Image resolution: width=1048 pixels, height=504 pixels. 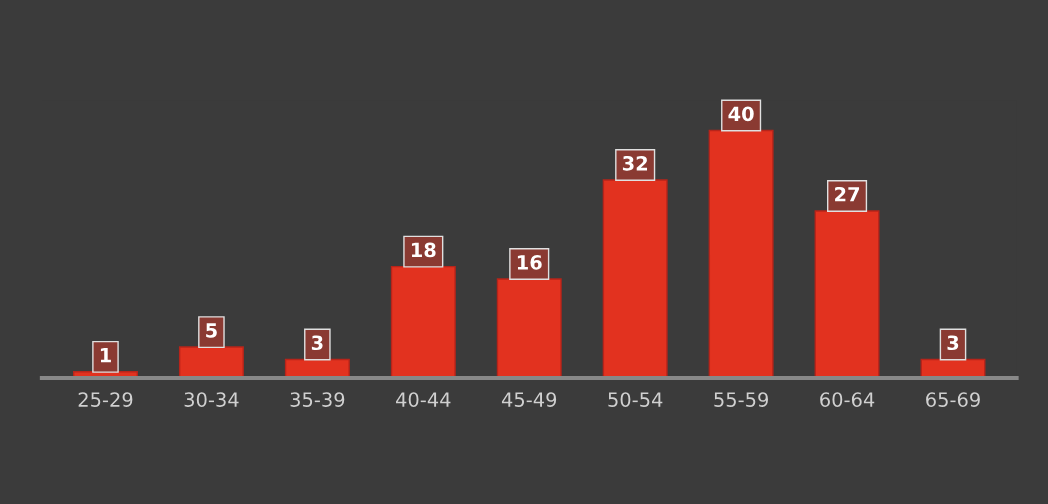 What do you see at coordinates (635, 399) in the screenshot?
I see `x-tick-label: 50-54` at bounding box center [635, 399].